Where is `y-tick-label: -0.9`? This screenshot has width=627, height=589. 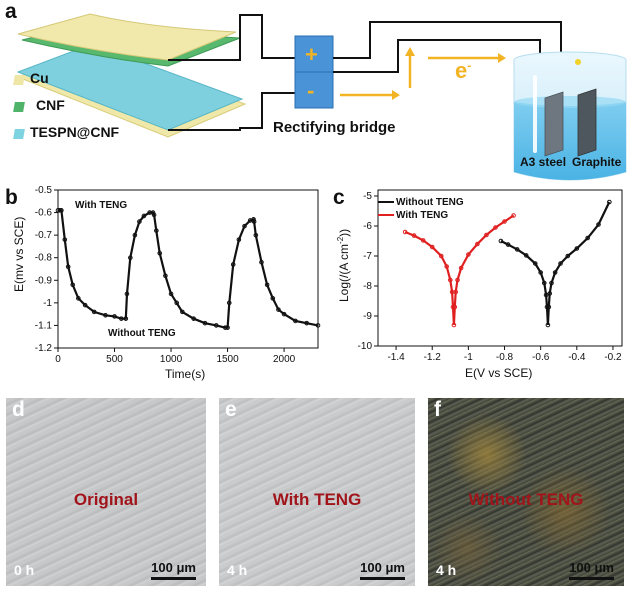 y-tick-label: -0.9 is located at coordinates (44, 280).